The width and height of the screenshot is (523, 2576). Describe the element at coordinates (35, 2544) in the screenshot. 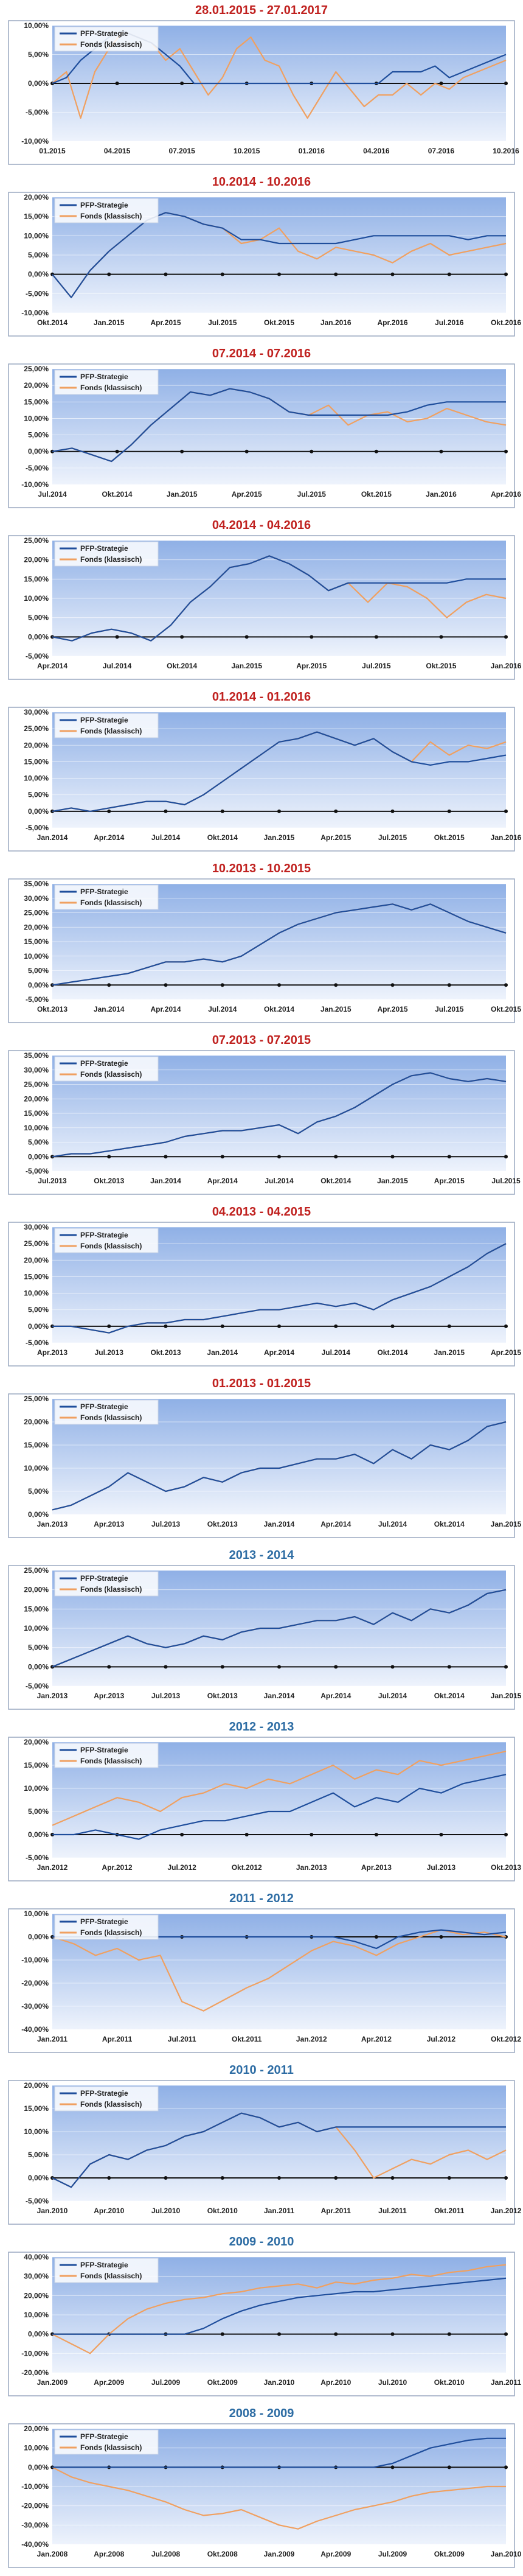

I see `y-tick-label: -40,00%` at that location.